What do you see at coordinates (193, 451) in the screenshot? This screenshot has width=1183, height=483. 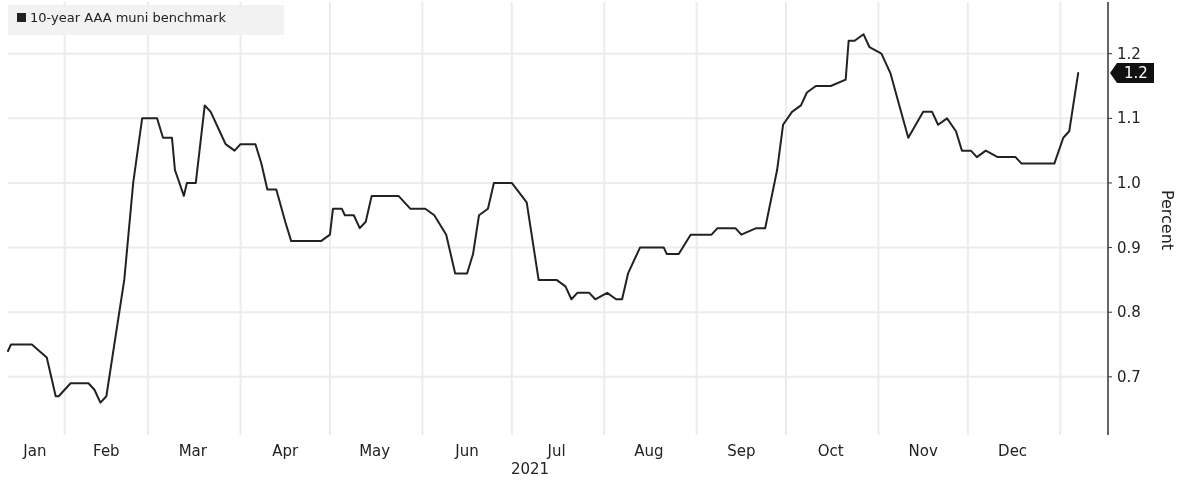 I see `x-tick-label: Mar` at bounding box center [193, 451].